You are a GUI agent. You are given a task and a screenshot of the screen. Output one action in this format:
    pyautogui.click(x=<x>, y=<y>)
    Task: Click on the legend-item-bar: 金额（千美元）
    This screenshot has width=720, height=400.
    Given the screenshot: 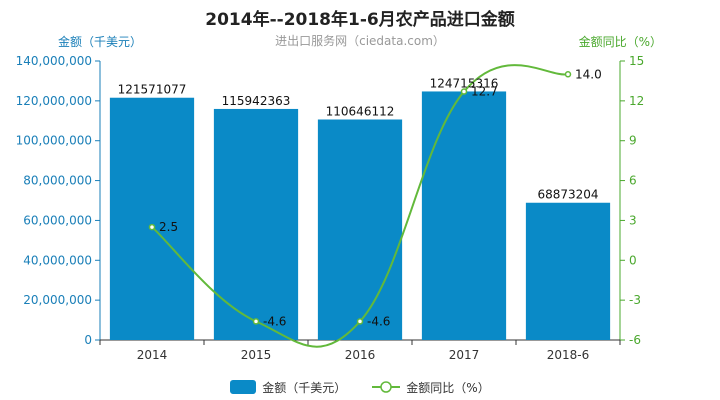 What is the action you would take?
    pyautogui.click(x=288, y=387)
    